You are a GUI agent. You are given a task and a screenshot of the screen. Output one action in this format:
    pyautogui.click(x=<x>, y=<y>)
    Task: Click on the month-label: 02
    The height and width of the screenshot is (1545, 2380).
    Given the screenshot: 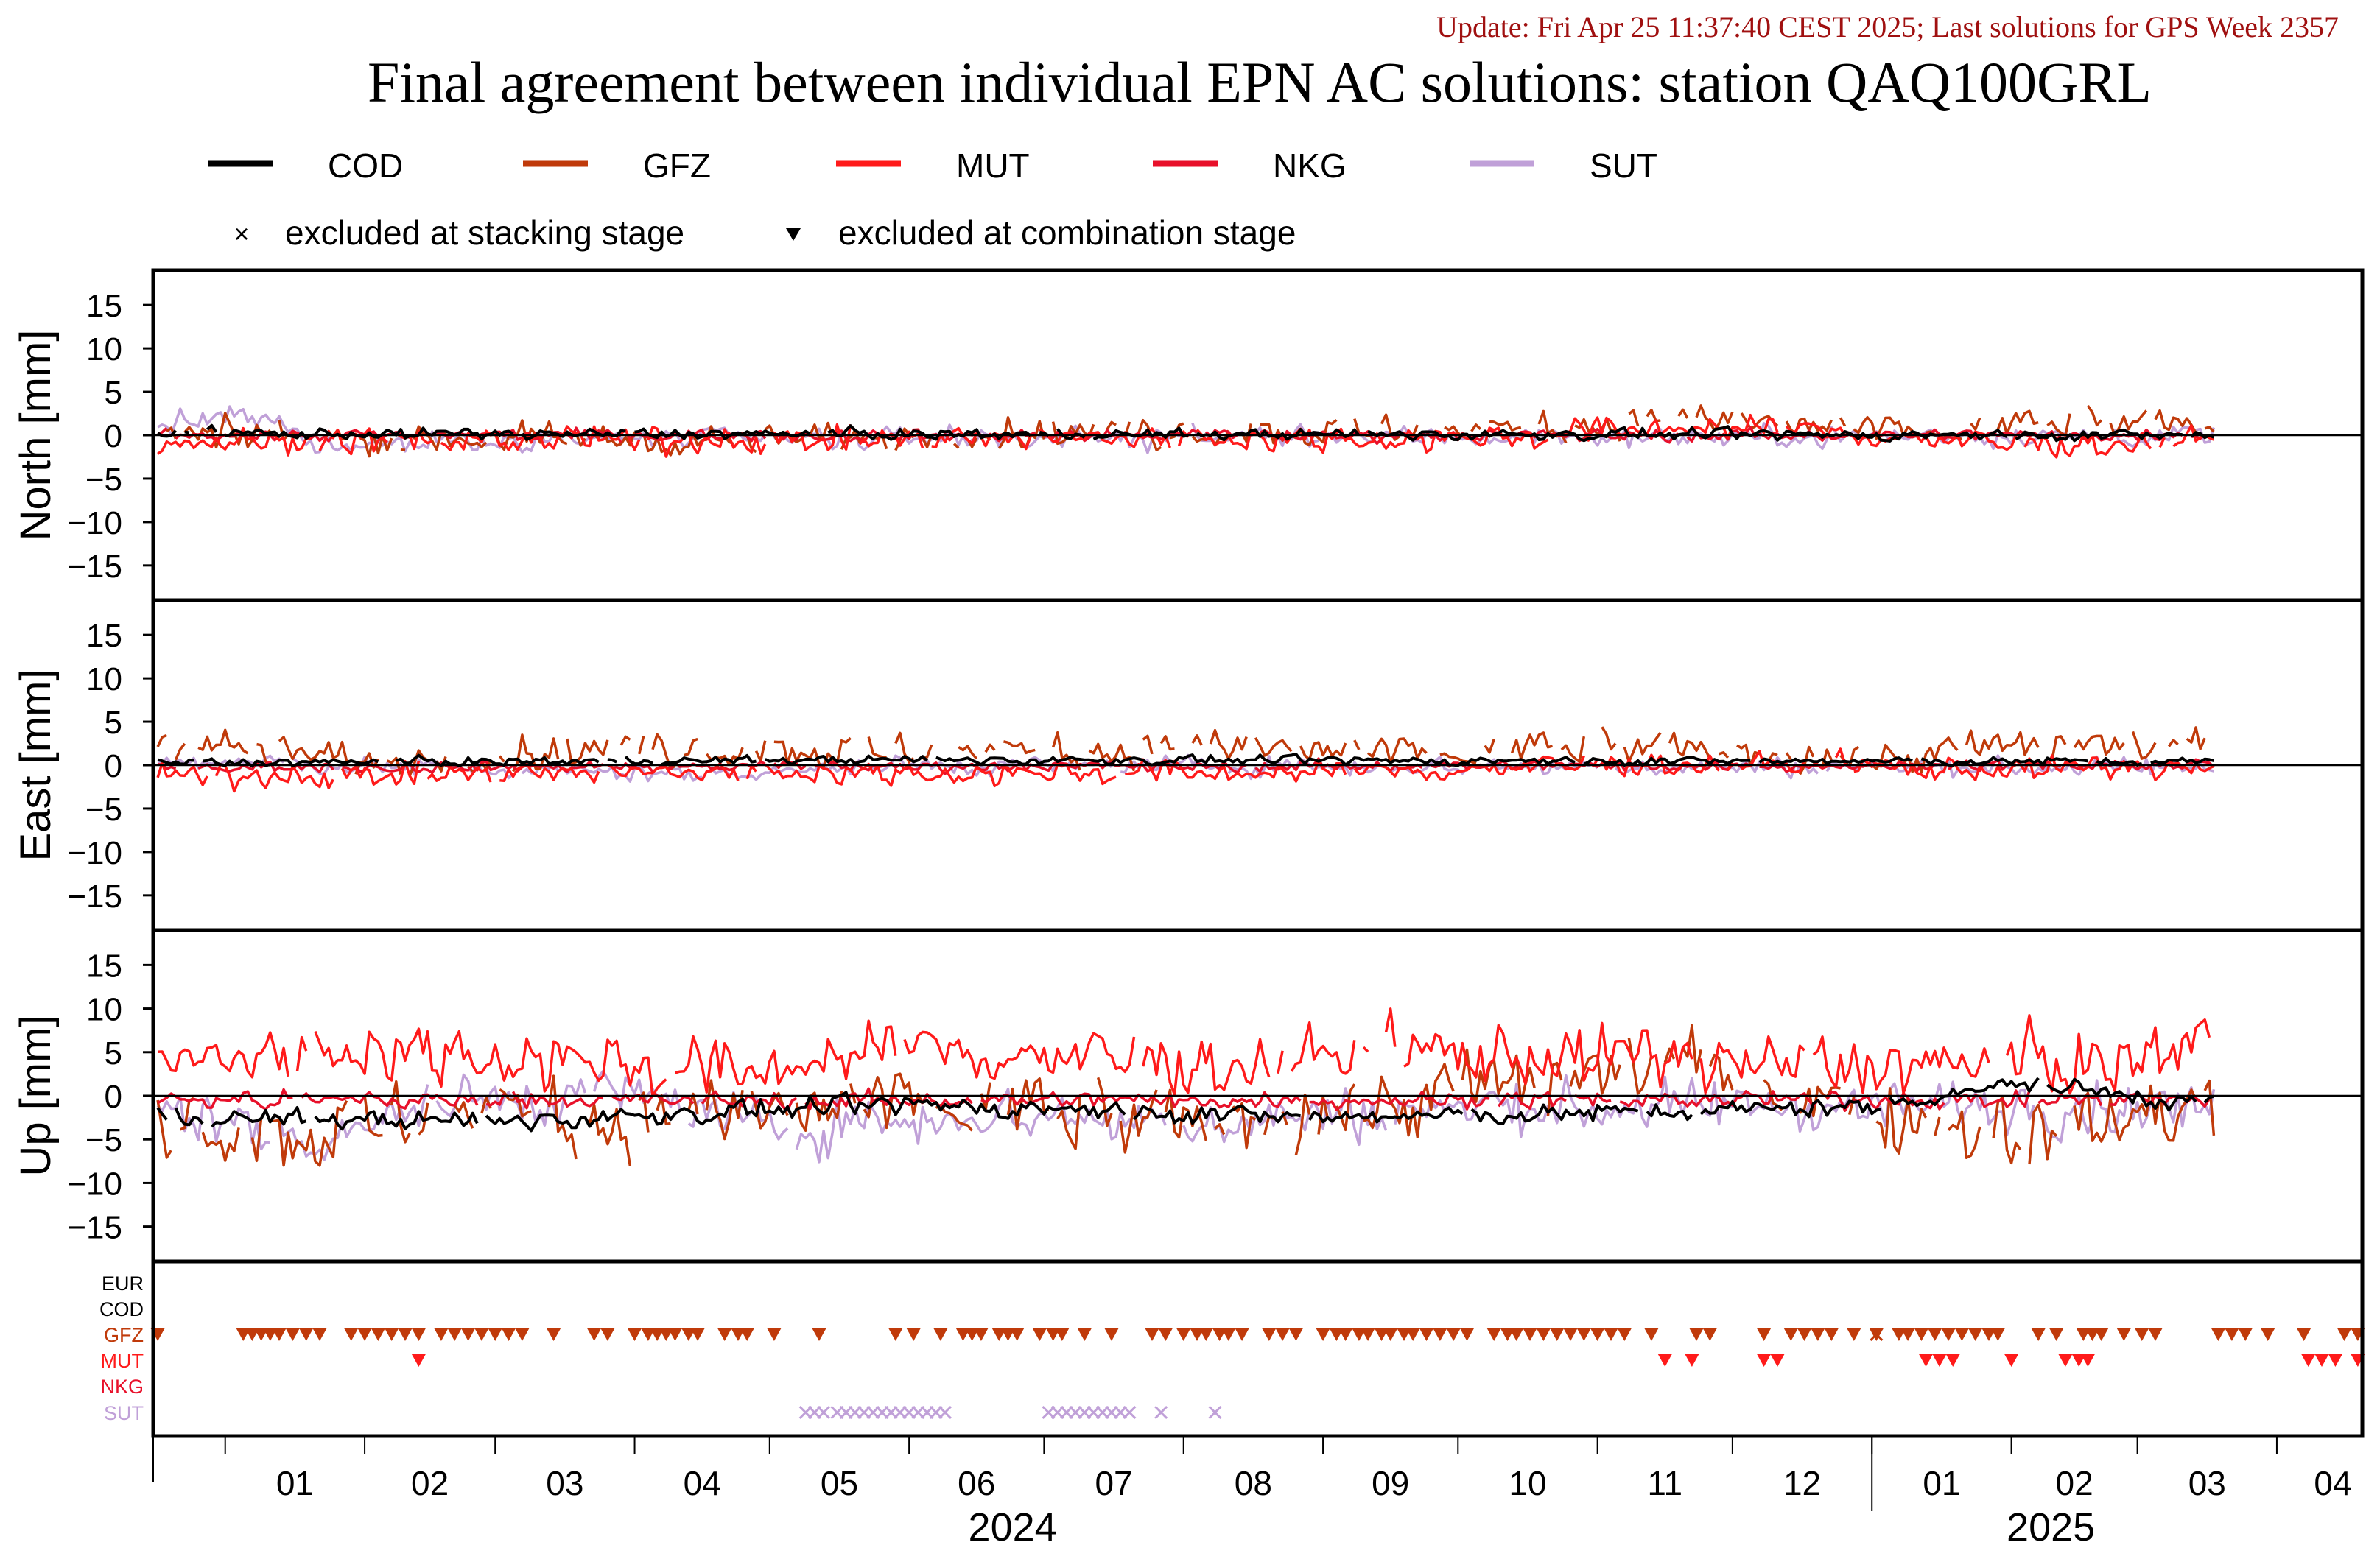 What is the action you would take?
    pyautogui.click(x=2074, y=1483)
    